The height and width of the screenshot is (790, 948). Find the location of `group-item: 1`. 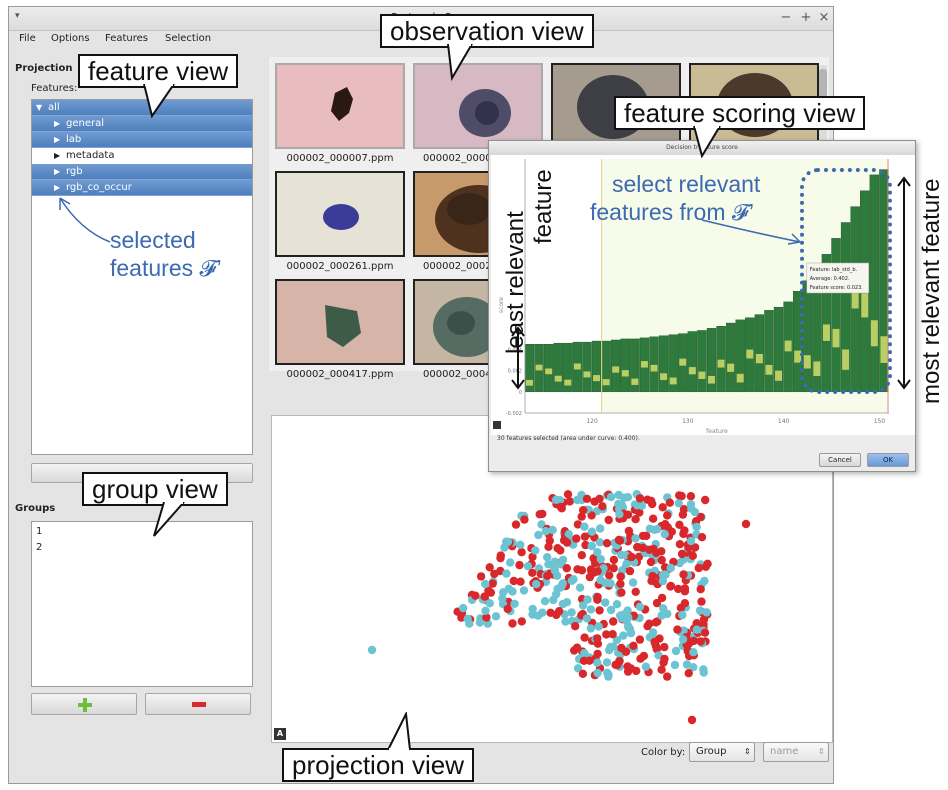

group-item: 1 is located at coordinates (39, 531).